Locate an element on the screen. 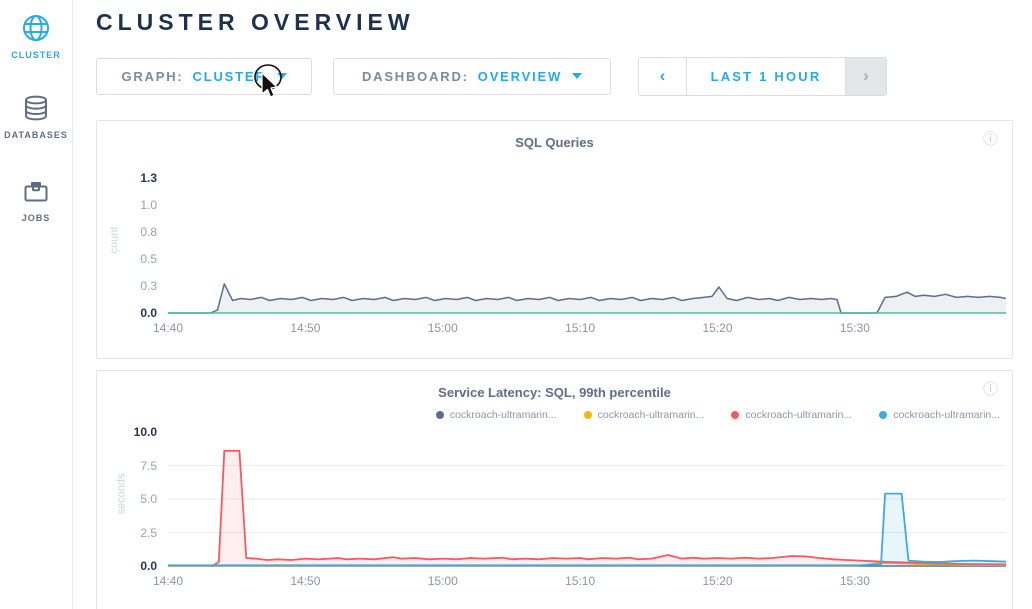 The height and width of the screenshot is (609, 1032). briefcase-icon is located at coordinates (36, 192).